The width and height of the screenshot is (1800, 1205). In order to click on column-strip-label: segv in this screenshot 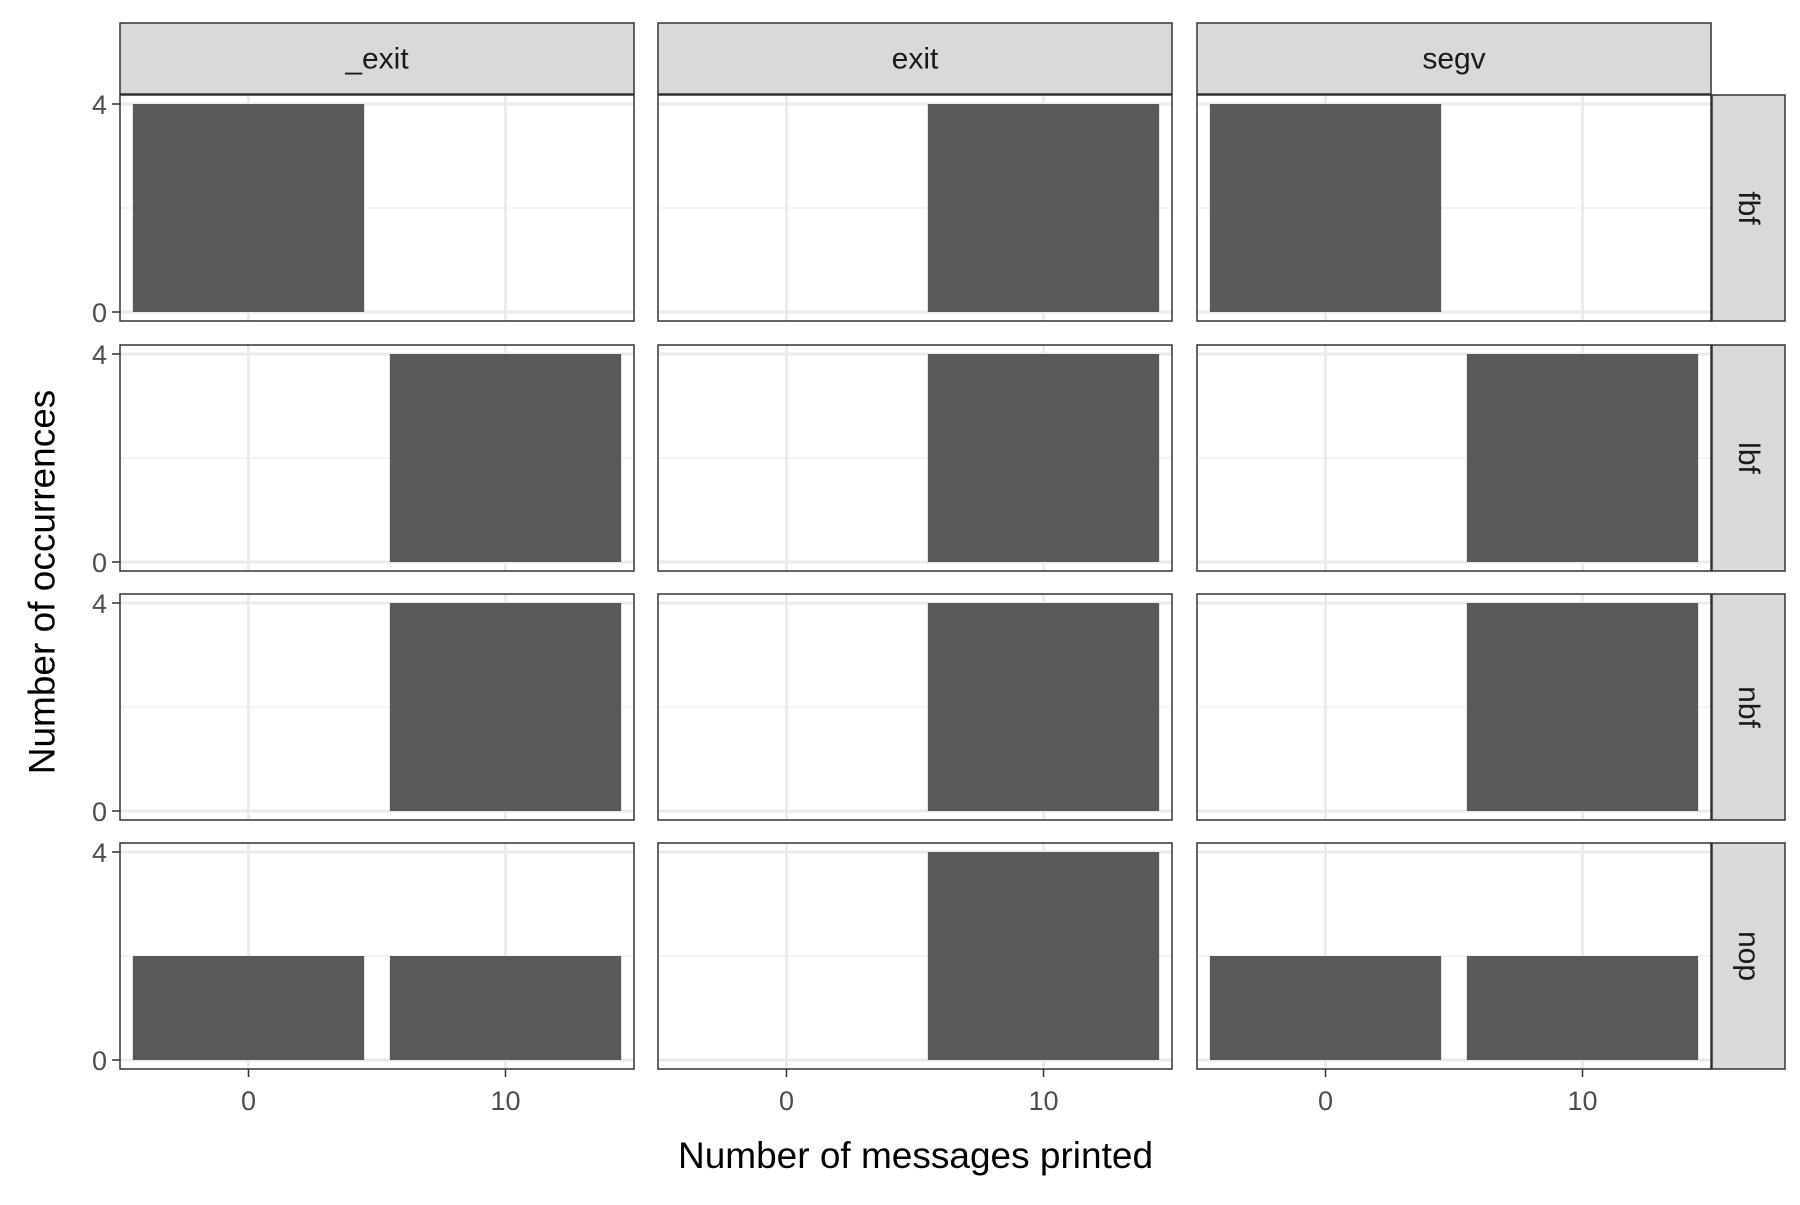, I will do `click(1453, 59)`.